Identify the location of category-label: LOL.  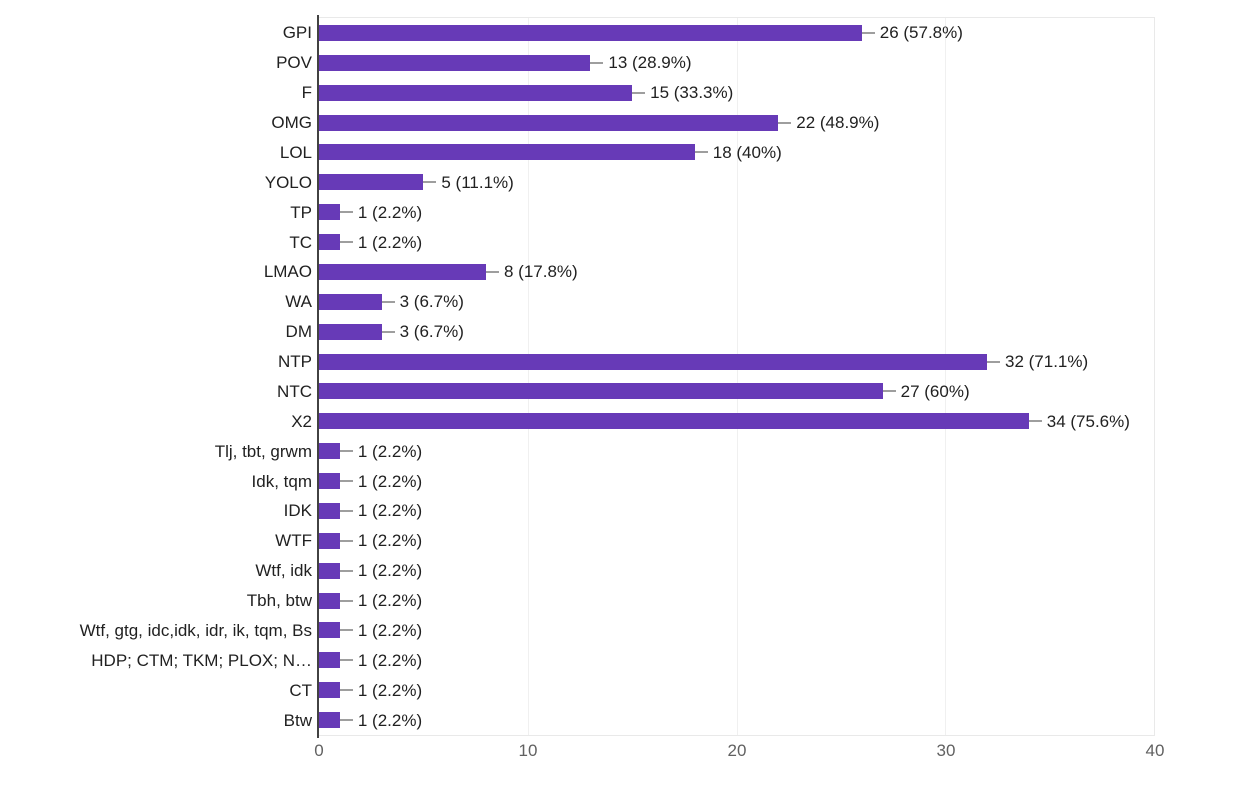
(295, 152).